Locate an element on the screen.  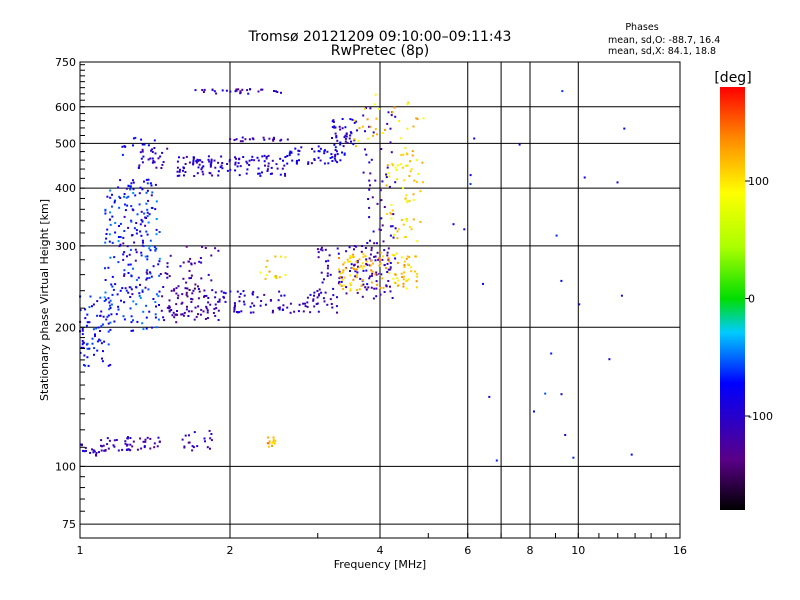
y-tick-label: 400 is located at coordinates (65, 188).